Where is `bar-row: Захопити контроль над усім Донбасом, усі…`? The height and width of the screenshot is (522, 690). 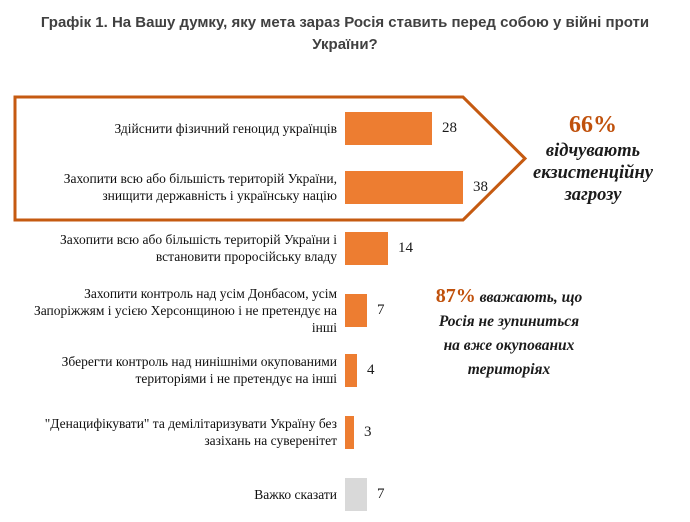 bar-row: Захопити контроль над усім Донбасом, усі… is located at coordinates (200, 310).